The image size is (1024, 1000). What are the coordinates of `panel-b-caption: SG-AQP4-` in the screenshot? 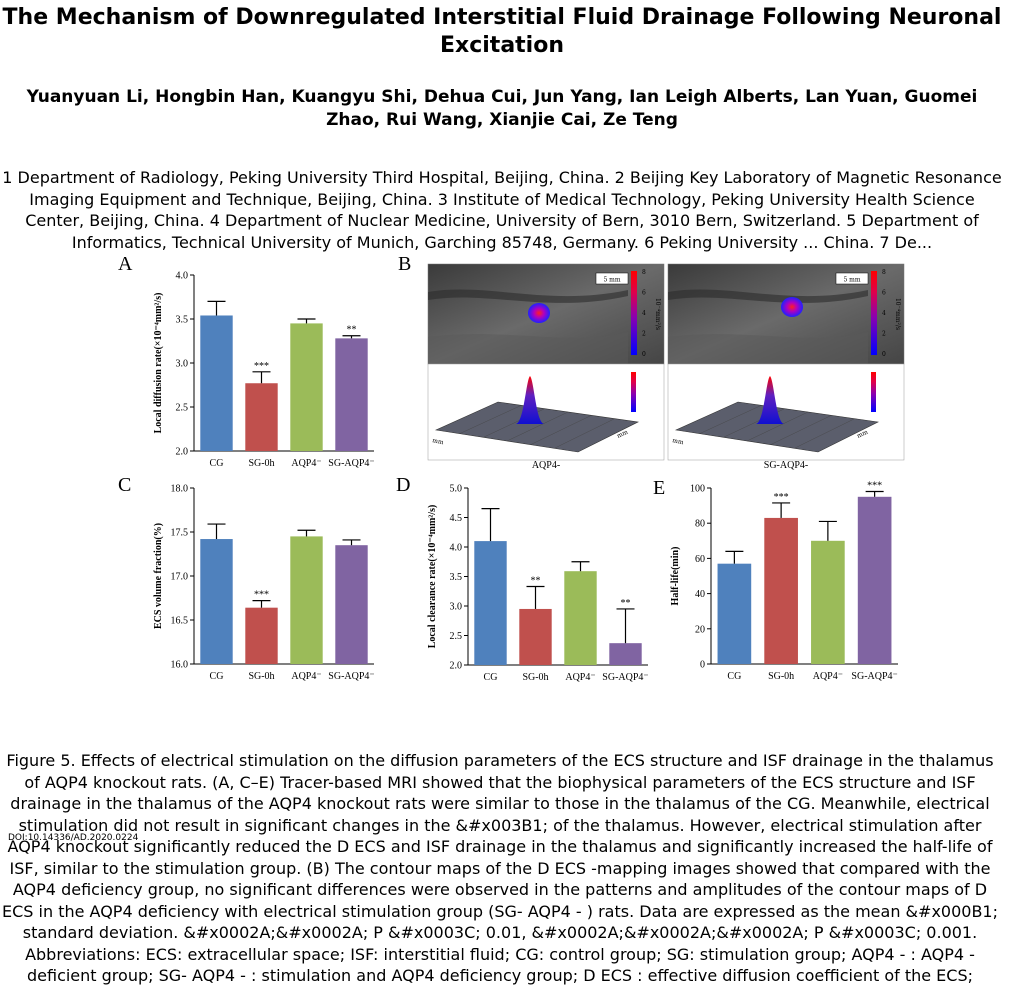 It's located at (786, 465).